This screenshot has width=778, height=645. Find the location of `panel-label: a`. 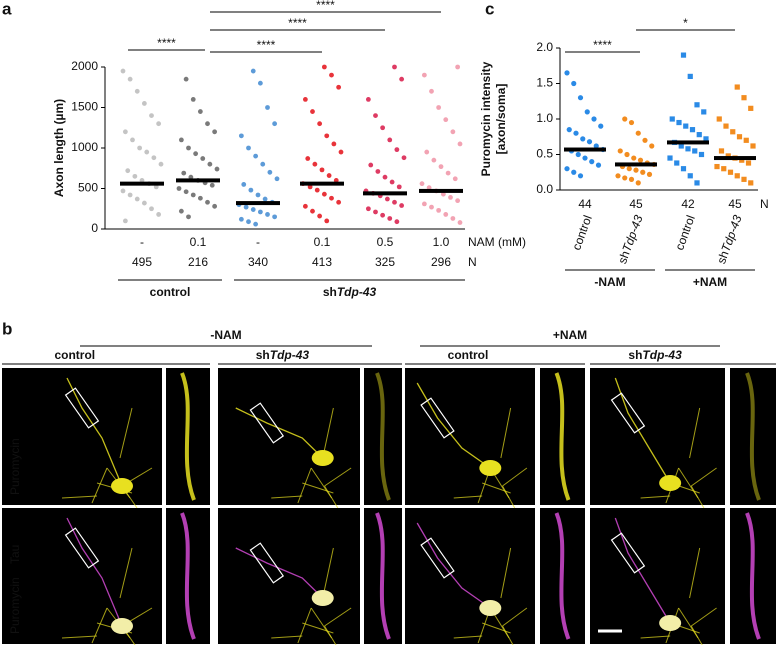

panel-label: a is located at coordinates (7, 9).